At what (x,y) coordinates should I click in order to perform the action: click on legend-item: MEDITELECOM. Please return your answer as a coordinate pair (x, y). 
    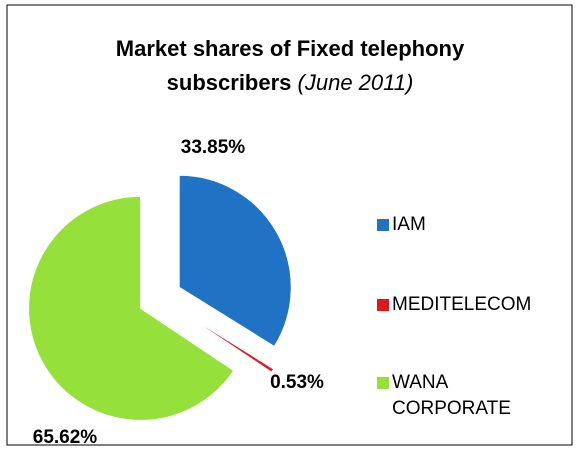
    Looking at the image, I should click on (472, 305).